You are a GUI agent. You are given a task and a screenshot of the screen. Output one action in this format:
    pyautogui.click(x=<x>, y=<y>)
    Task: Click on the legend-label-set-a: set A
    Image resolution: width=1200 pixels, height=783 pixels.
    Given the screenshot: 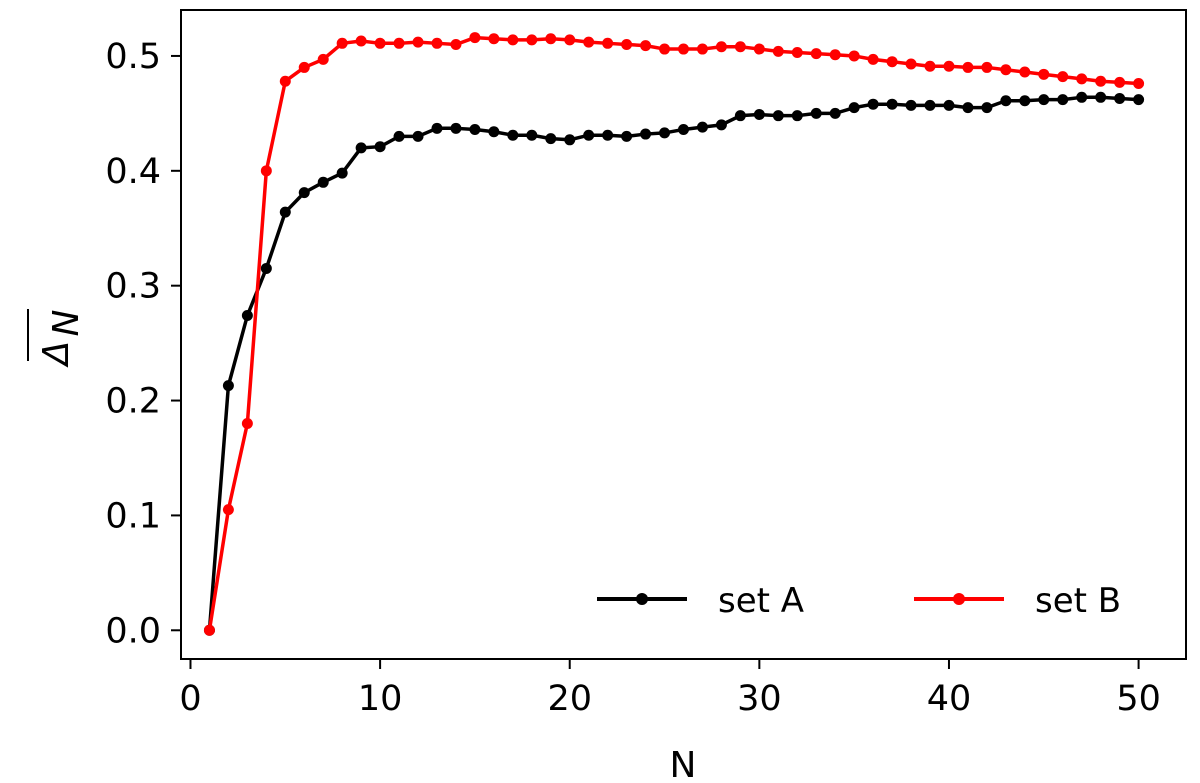 What is the action you would take?
    pyautogui.click(x=761, y=601)
    